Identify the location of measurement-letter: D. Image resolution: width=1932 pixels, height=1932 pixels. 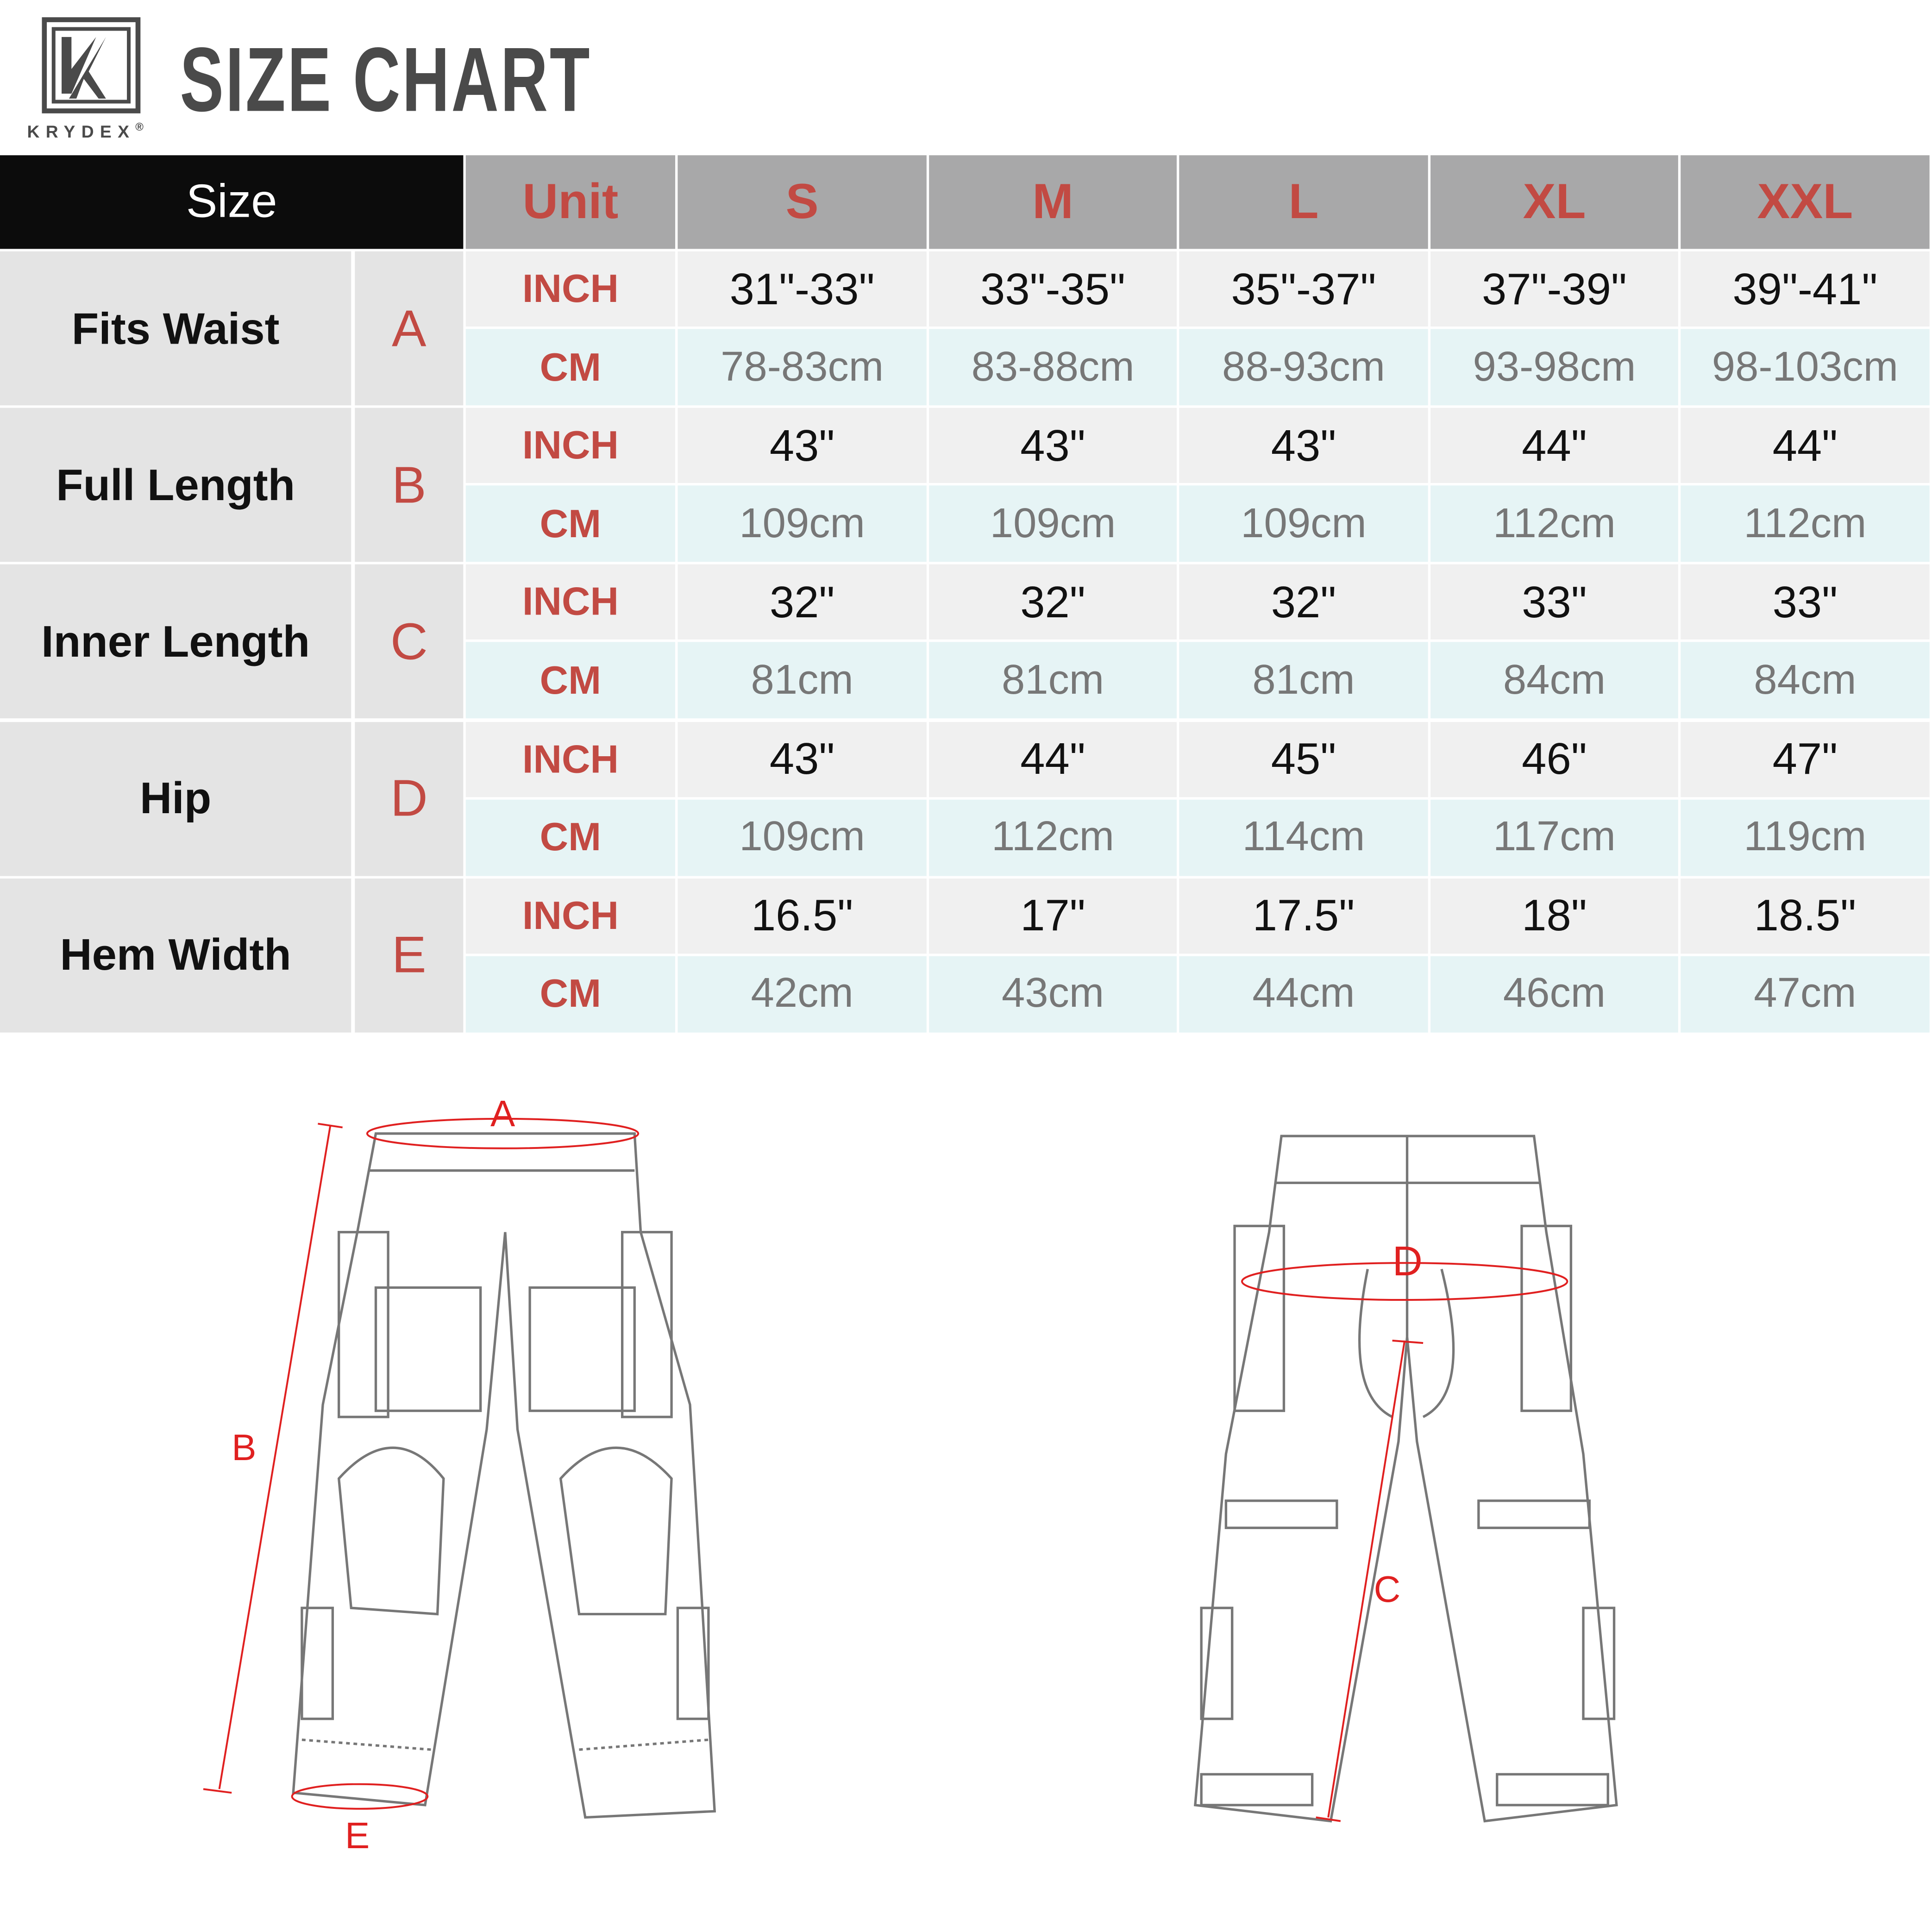
(409, 798).